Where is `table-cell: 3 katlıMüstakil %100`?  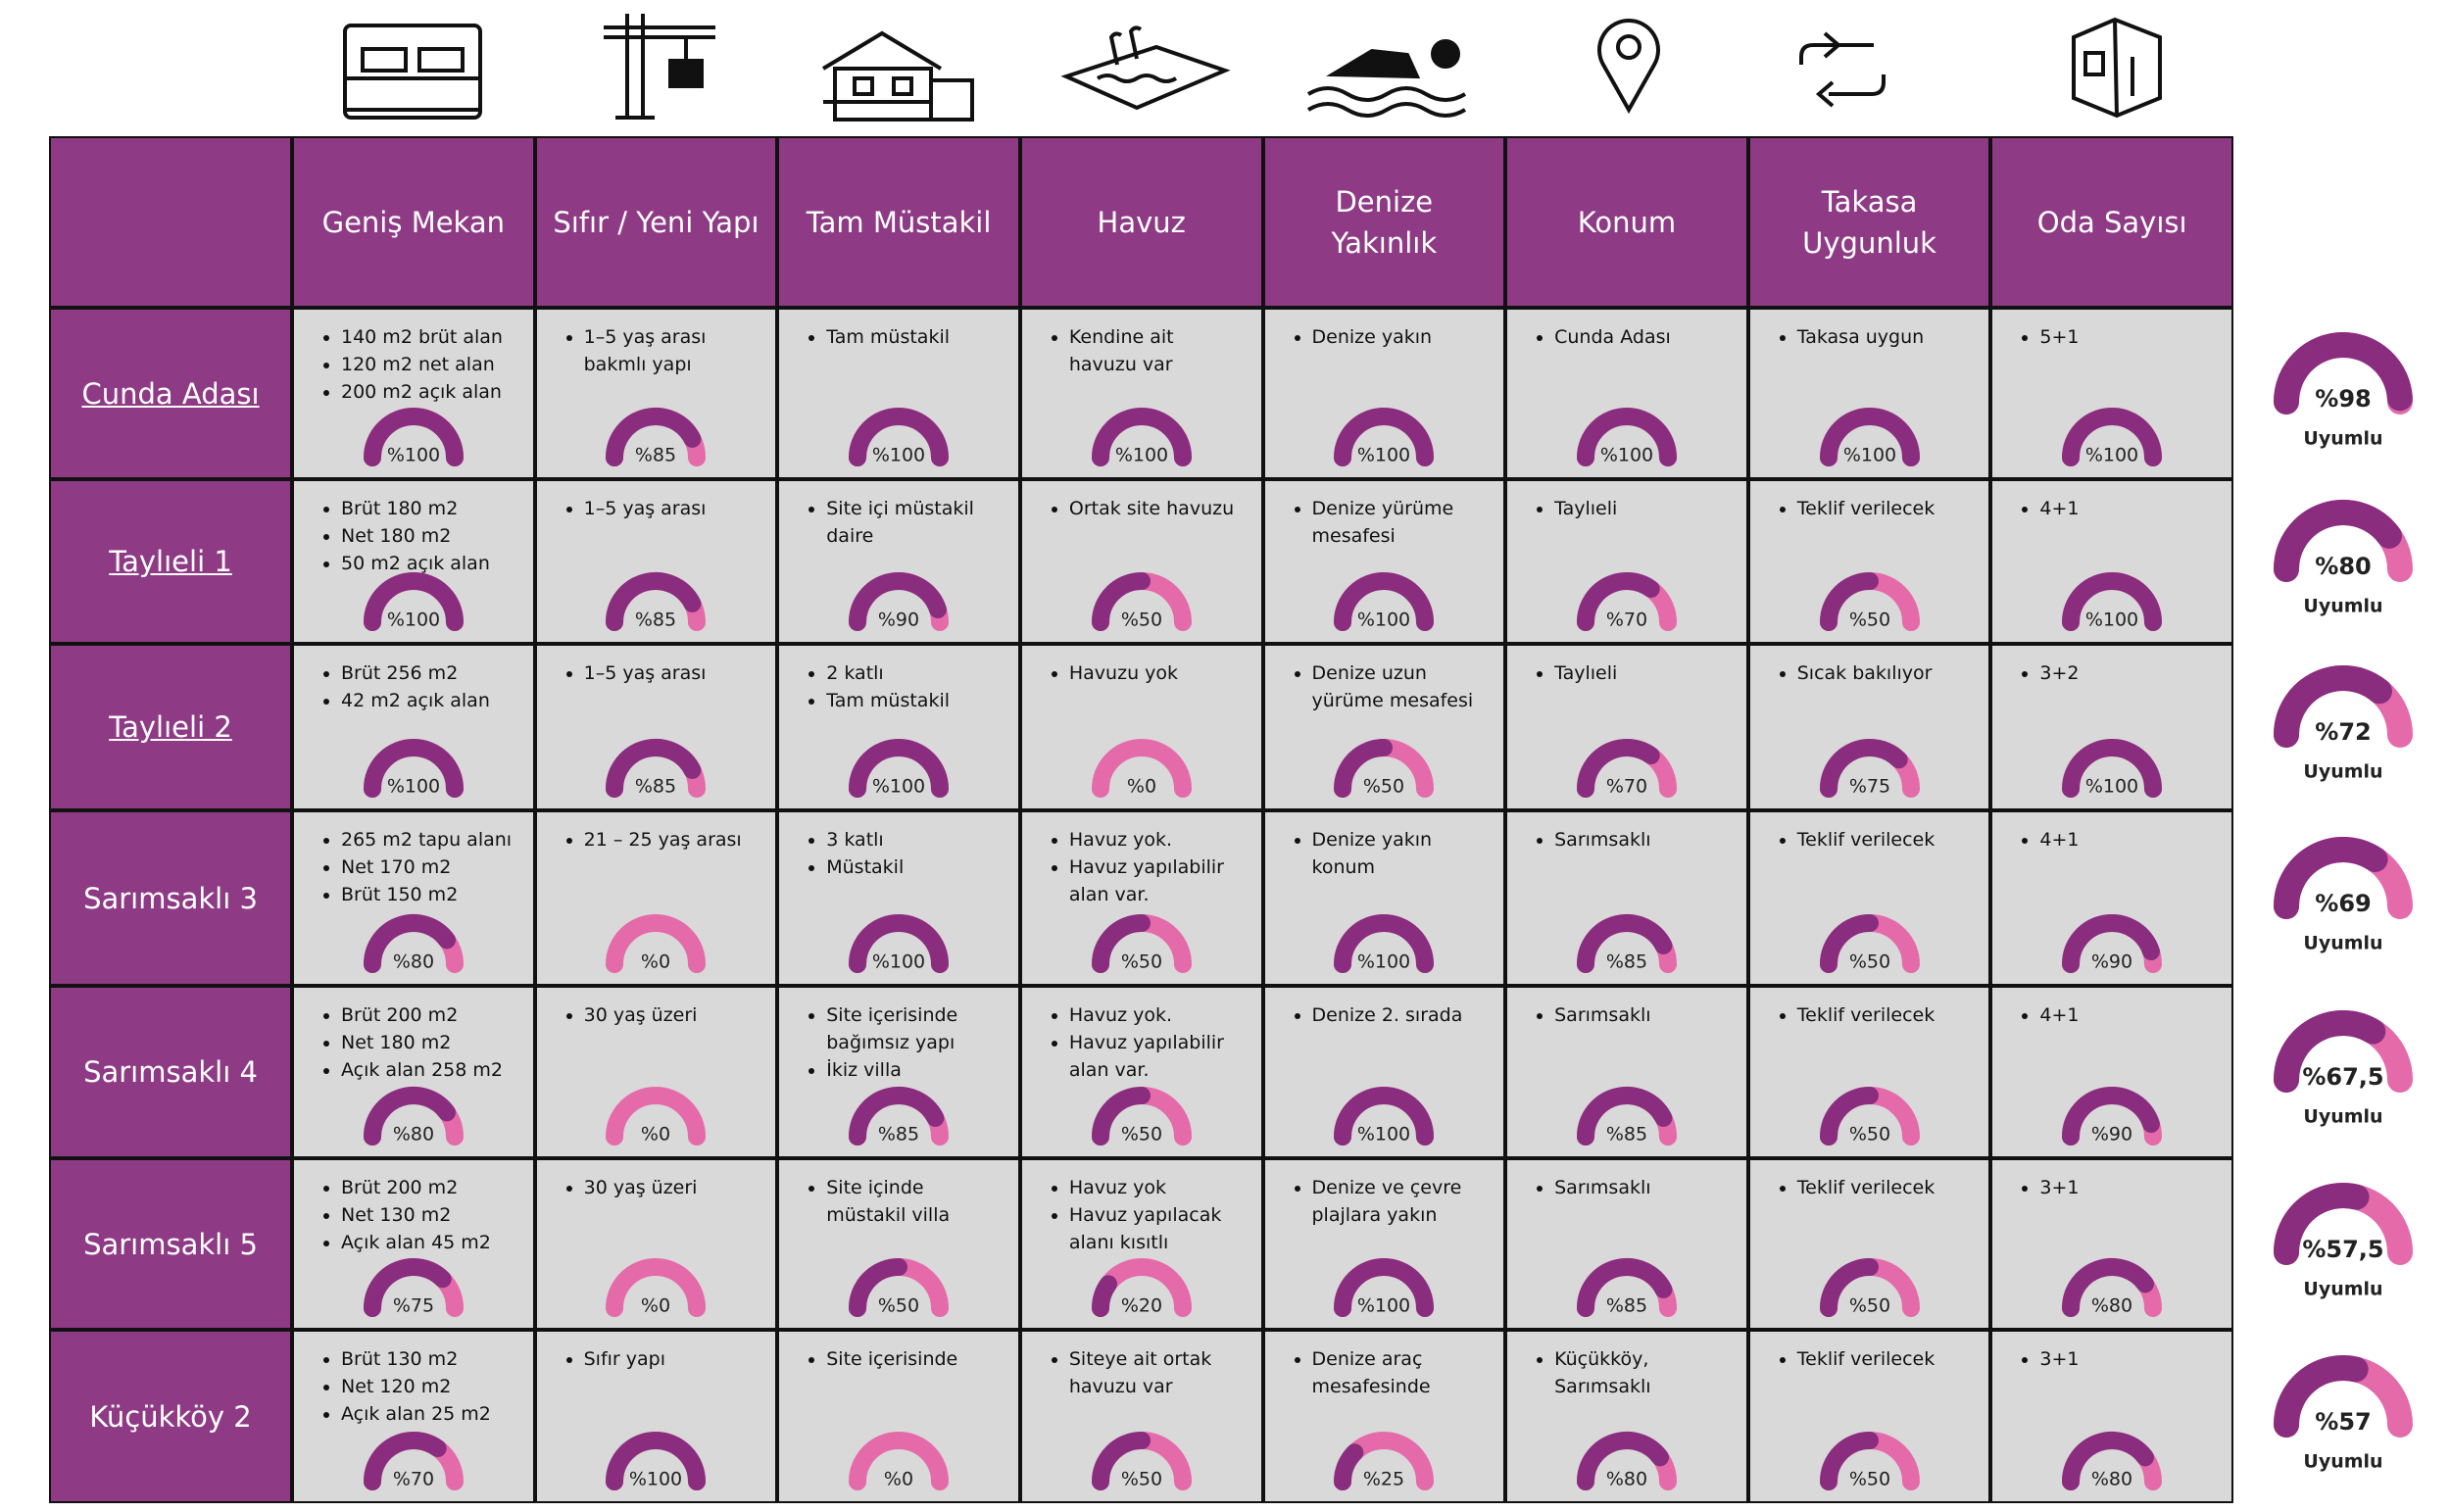
table-cell: 3 katlıMüstakil %100 is located at coordinates (898, 898).